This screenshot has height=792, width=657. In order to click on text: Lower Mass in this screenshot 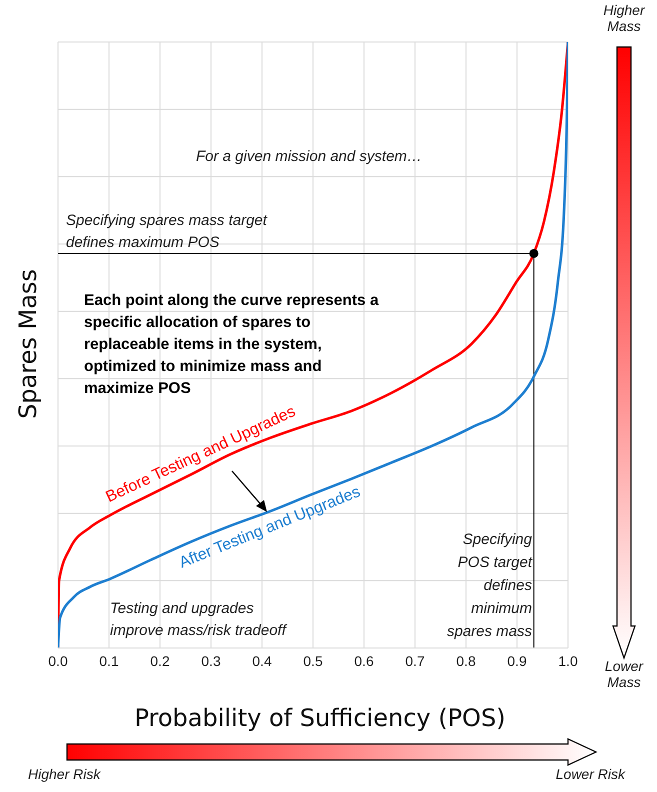, I will do `click(624, 674)`.